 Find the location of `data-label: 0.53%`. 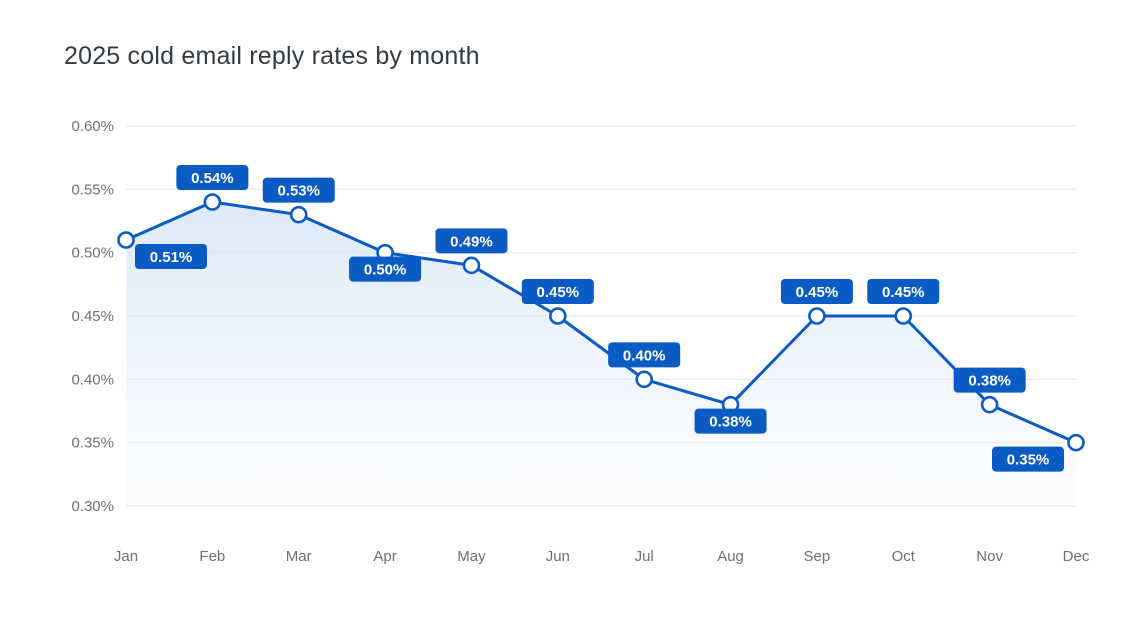

data-label: 0.53% is located at coordinates (298, 190).